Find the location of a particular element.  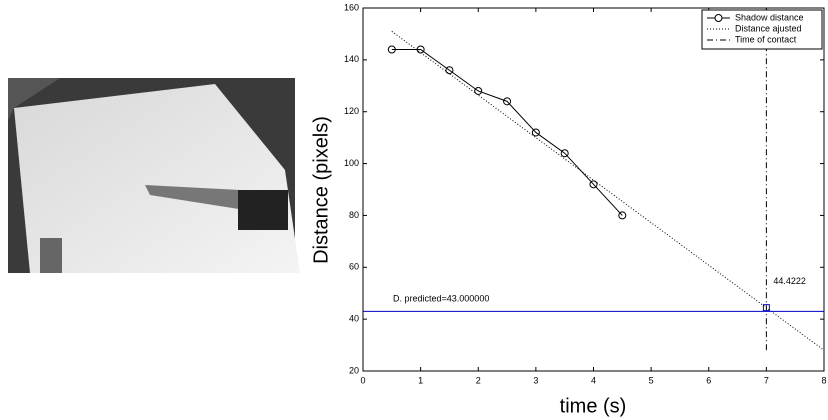

y-axis-label: Distance (pixels) is located at coordinates (321, 190).